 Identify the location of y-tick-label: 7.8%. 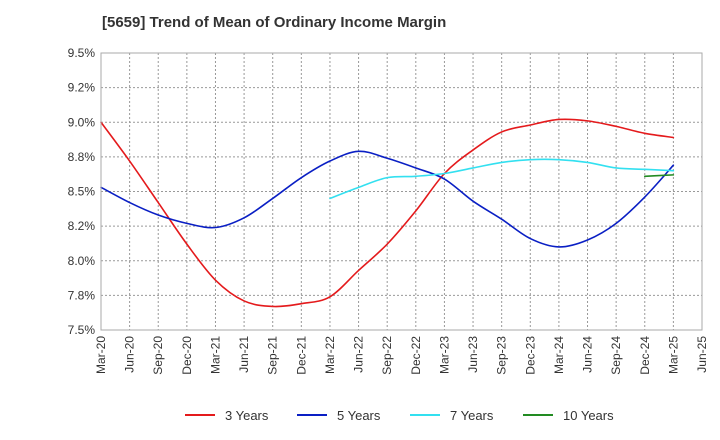
(82, 295).